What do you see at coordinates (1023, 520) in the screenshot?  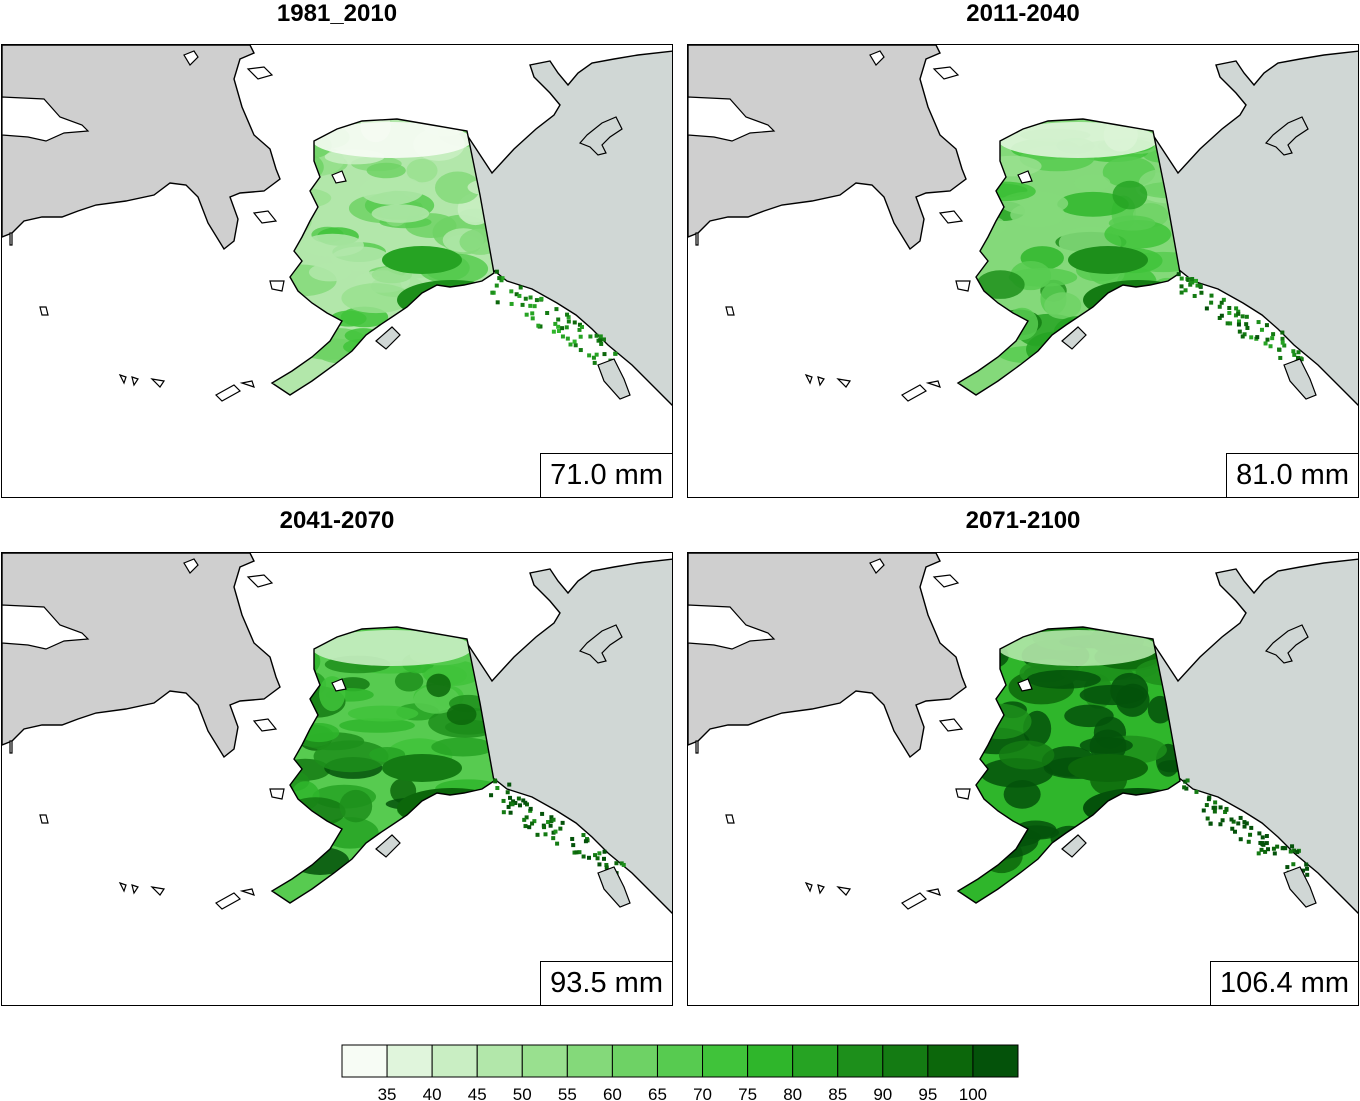 I see `panel-title-2071-2100: 2071-2100` at bounding box center [1023, 520].